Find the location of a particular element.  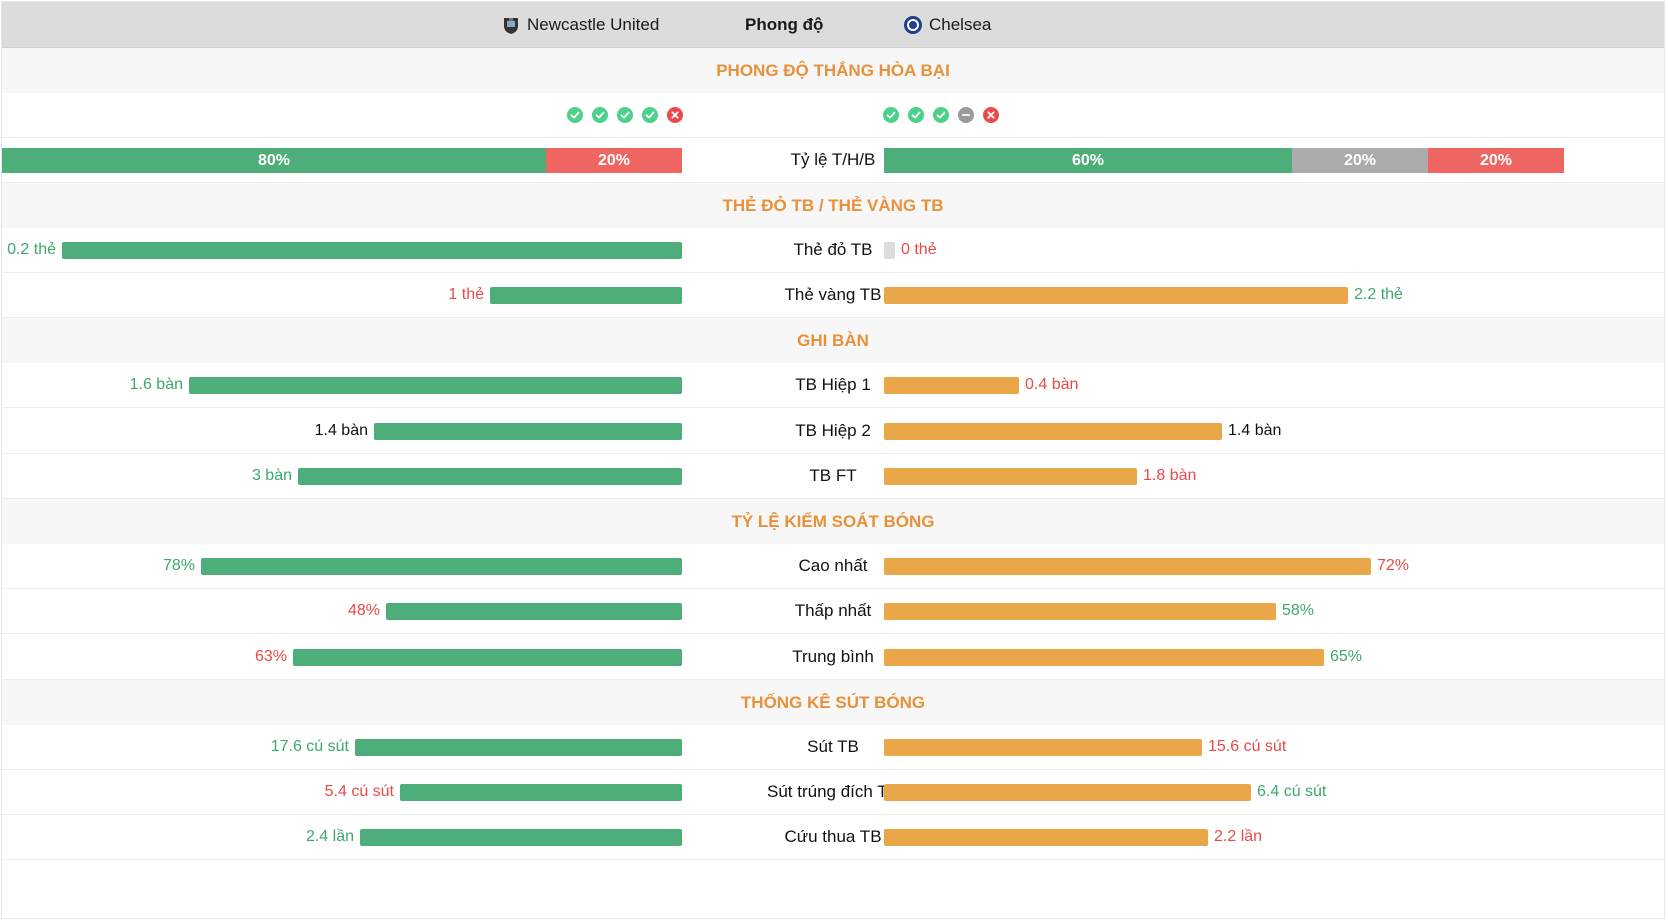

chelsea-crest-icon is located at coordinates (913, 24).